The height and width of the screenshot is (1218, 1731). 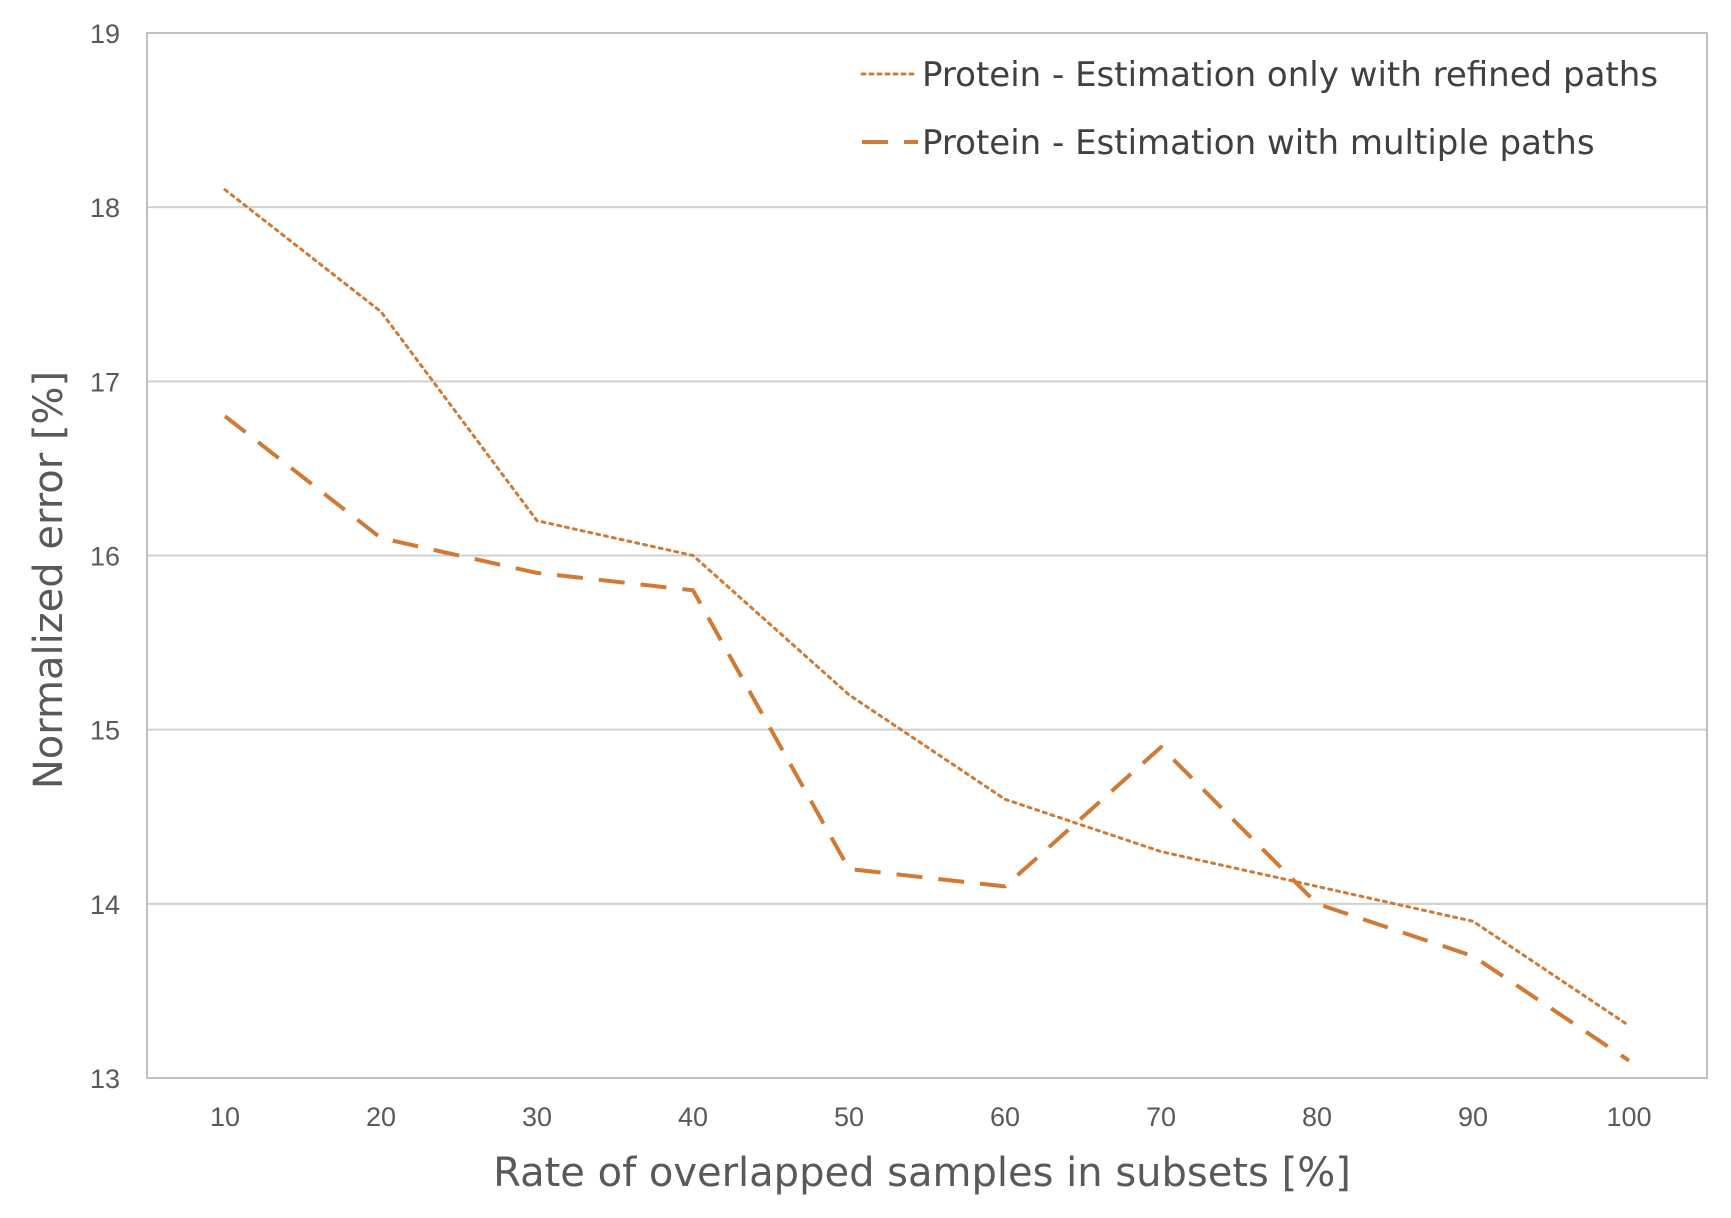 I want to click on y-tick-label: 19, so click(x=105, y=34).